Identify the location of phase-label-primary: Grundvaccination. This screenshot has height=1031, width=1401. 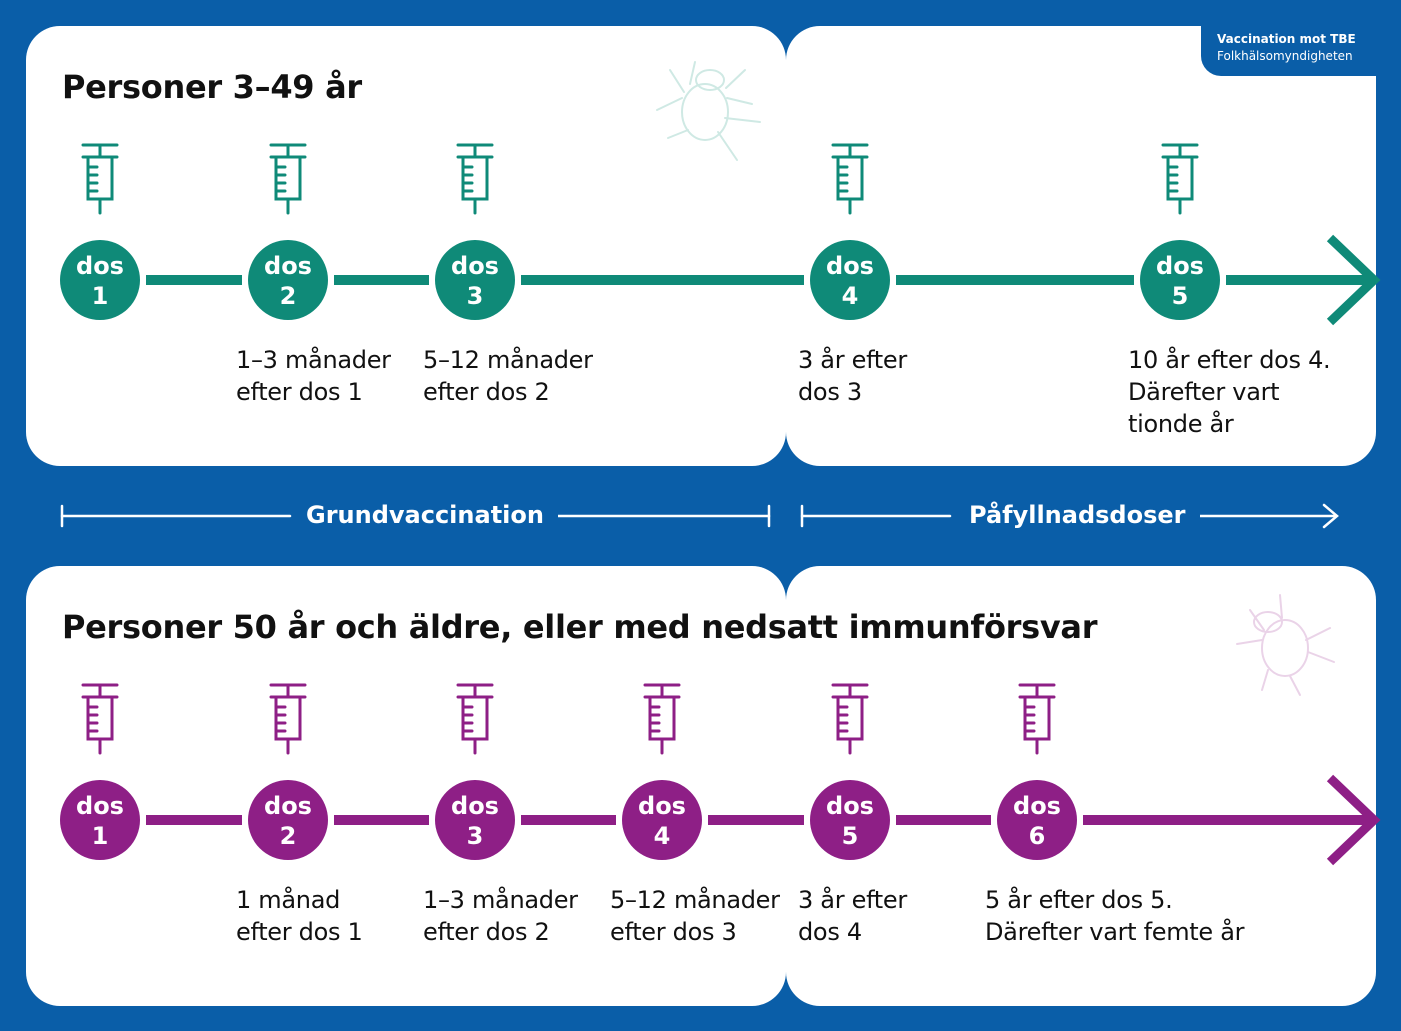
(425, 515).